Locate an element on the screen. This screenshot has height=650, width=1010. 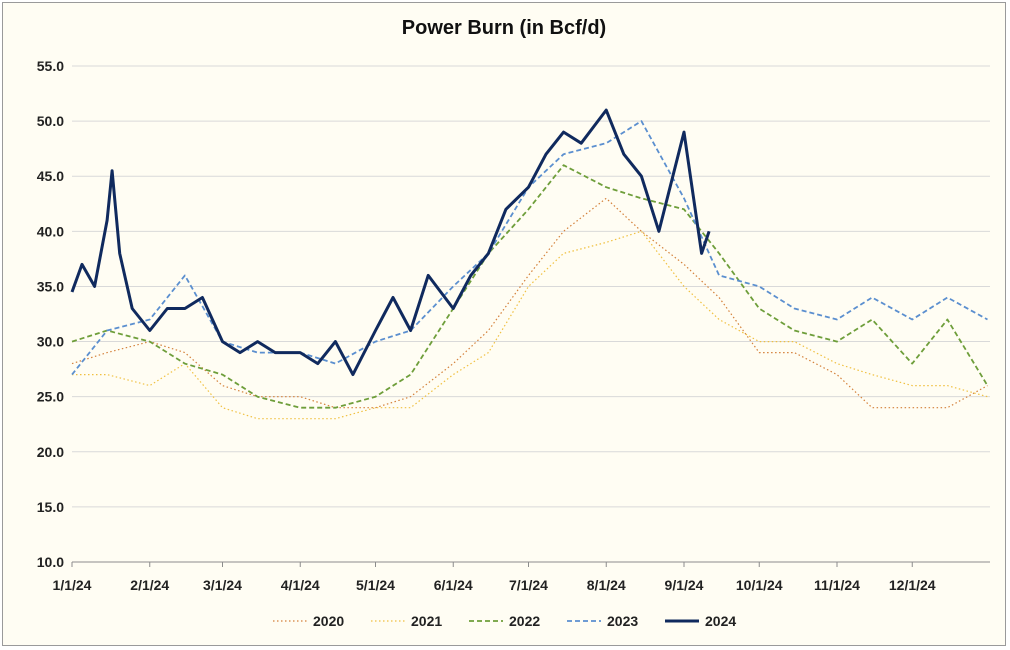
legend-label-2023: 2023 is located at coordinates (622, 621).